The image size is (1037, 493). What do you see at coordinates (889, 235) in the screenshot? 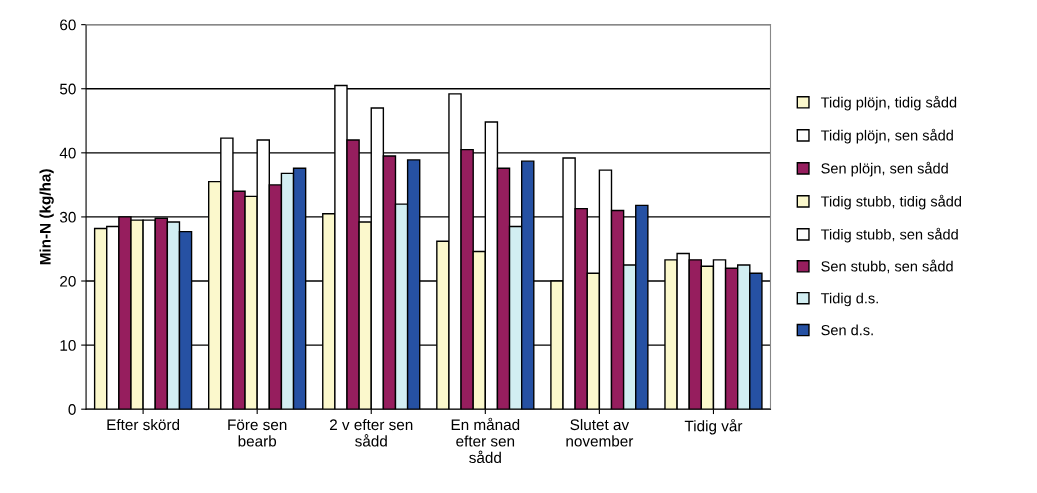
I see `legend-label: Tidig stubb, sen sådd` at bounding box center [889, 235].